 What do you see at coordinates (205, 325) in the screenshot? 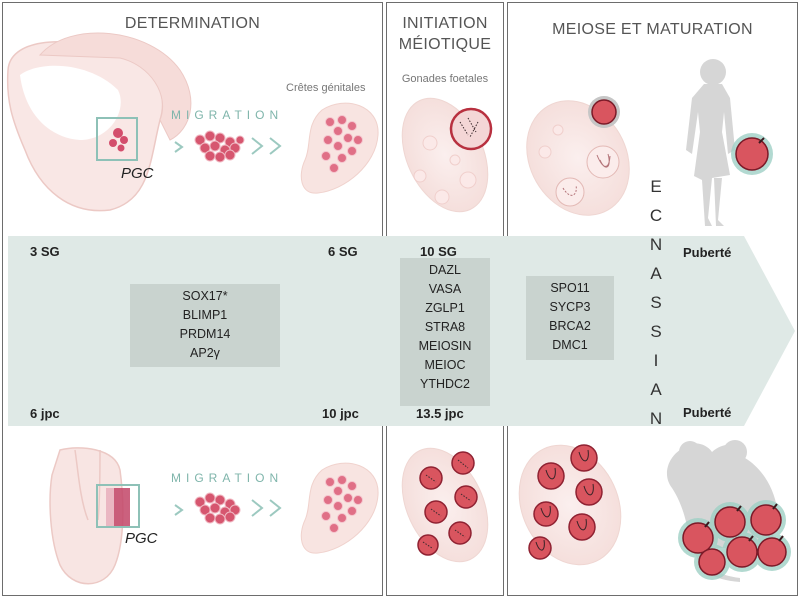
I see `gene-box-determination: SOX17* BLIMP1 PRDM14 AP2γ` at bounding box center [205, 325].